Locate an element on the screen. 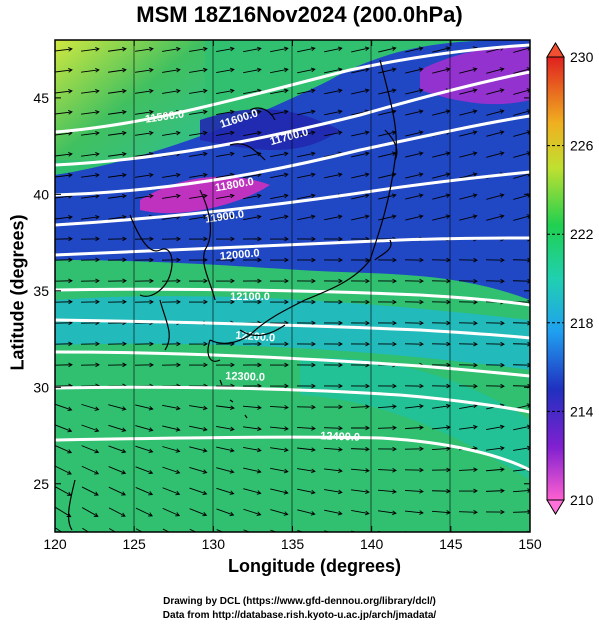 The height and width of the screenshot is (625, 599). colorbar-tick-label: 214 is located at coordinates (582, 411).